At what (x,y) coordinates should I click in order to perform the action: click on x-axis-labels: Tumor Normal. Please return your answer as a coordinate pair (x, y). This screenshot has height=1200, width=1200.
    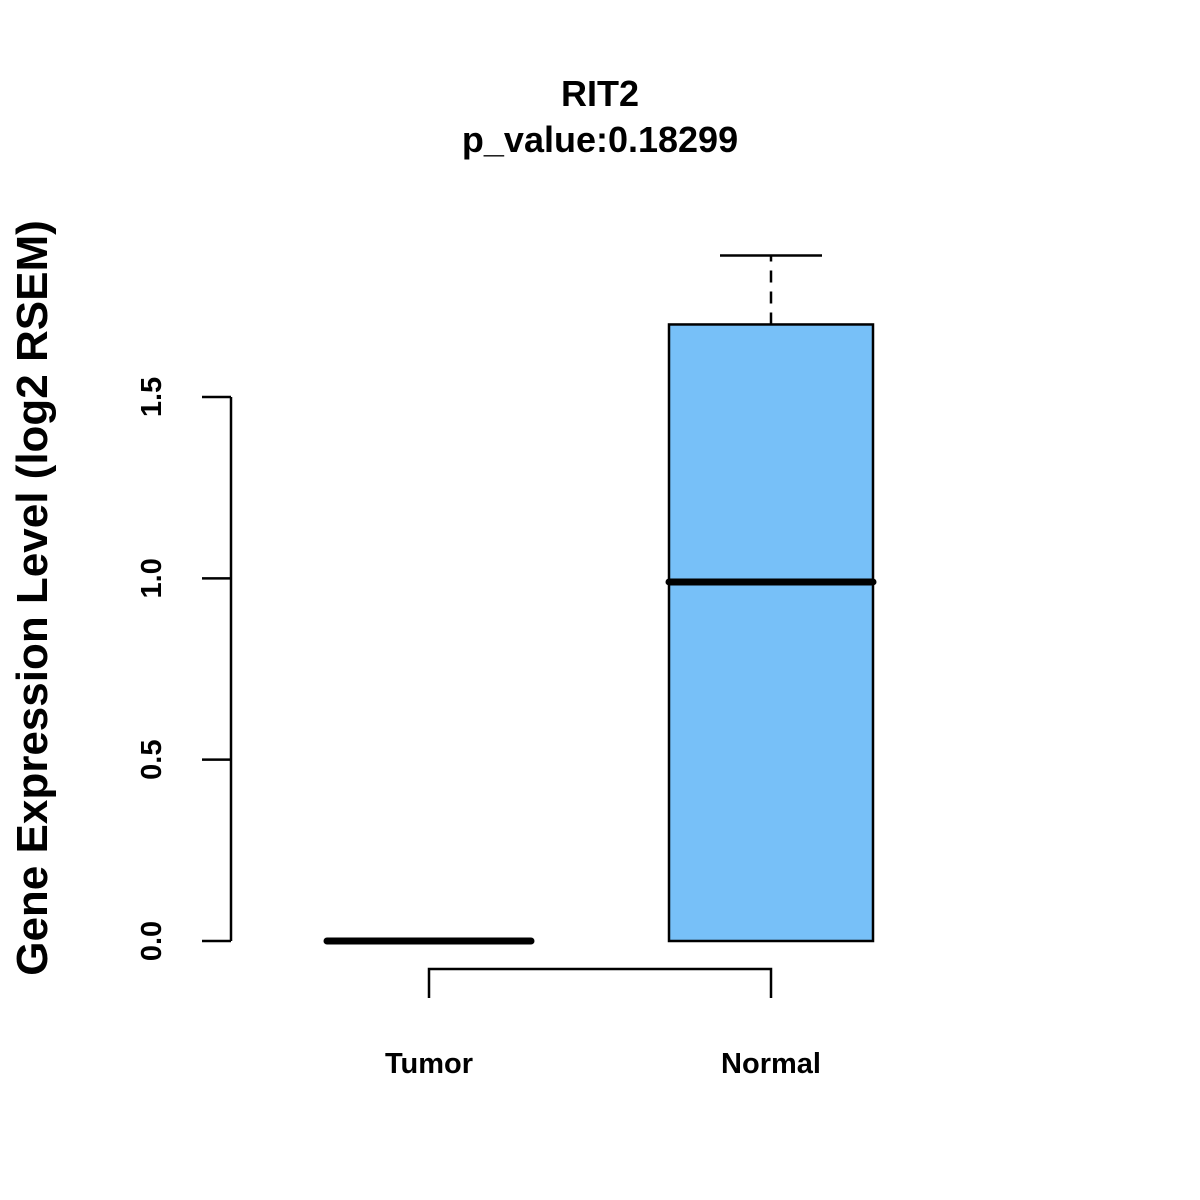
    Looking at the image, I should click on (603, 1064).